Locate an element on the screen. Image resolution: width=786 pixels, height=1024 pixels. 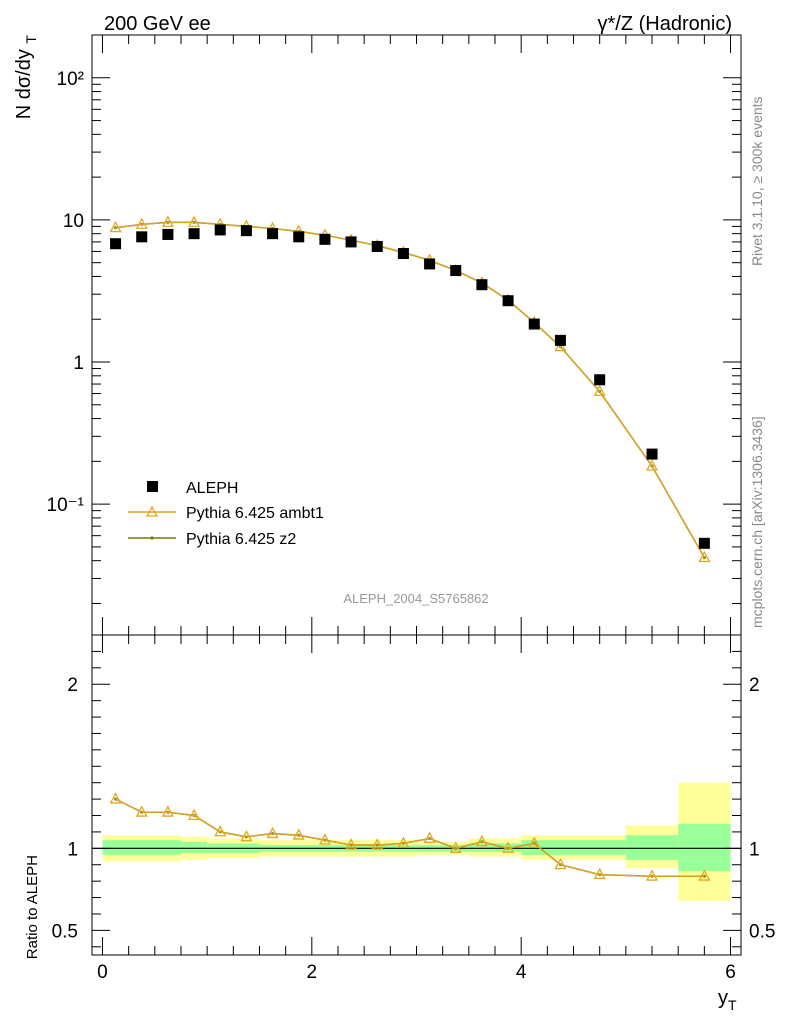
legend: ALEPH Pythia 6.425 ambt1 Pythia 6.425 z2 is located at coordinates (226, 514).